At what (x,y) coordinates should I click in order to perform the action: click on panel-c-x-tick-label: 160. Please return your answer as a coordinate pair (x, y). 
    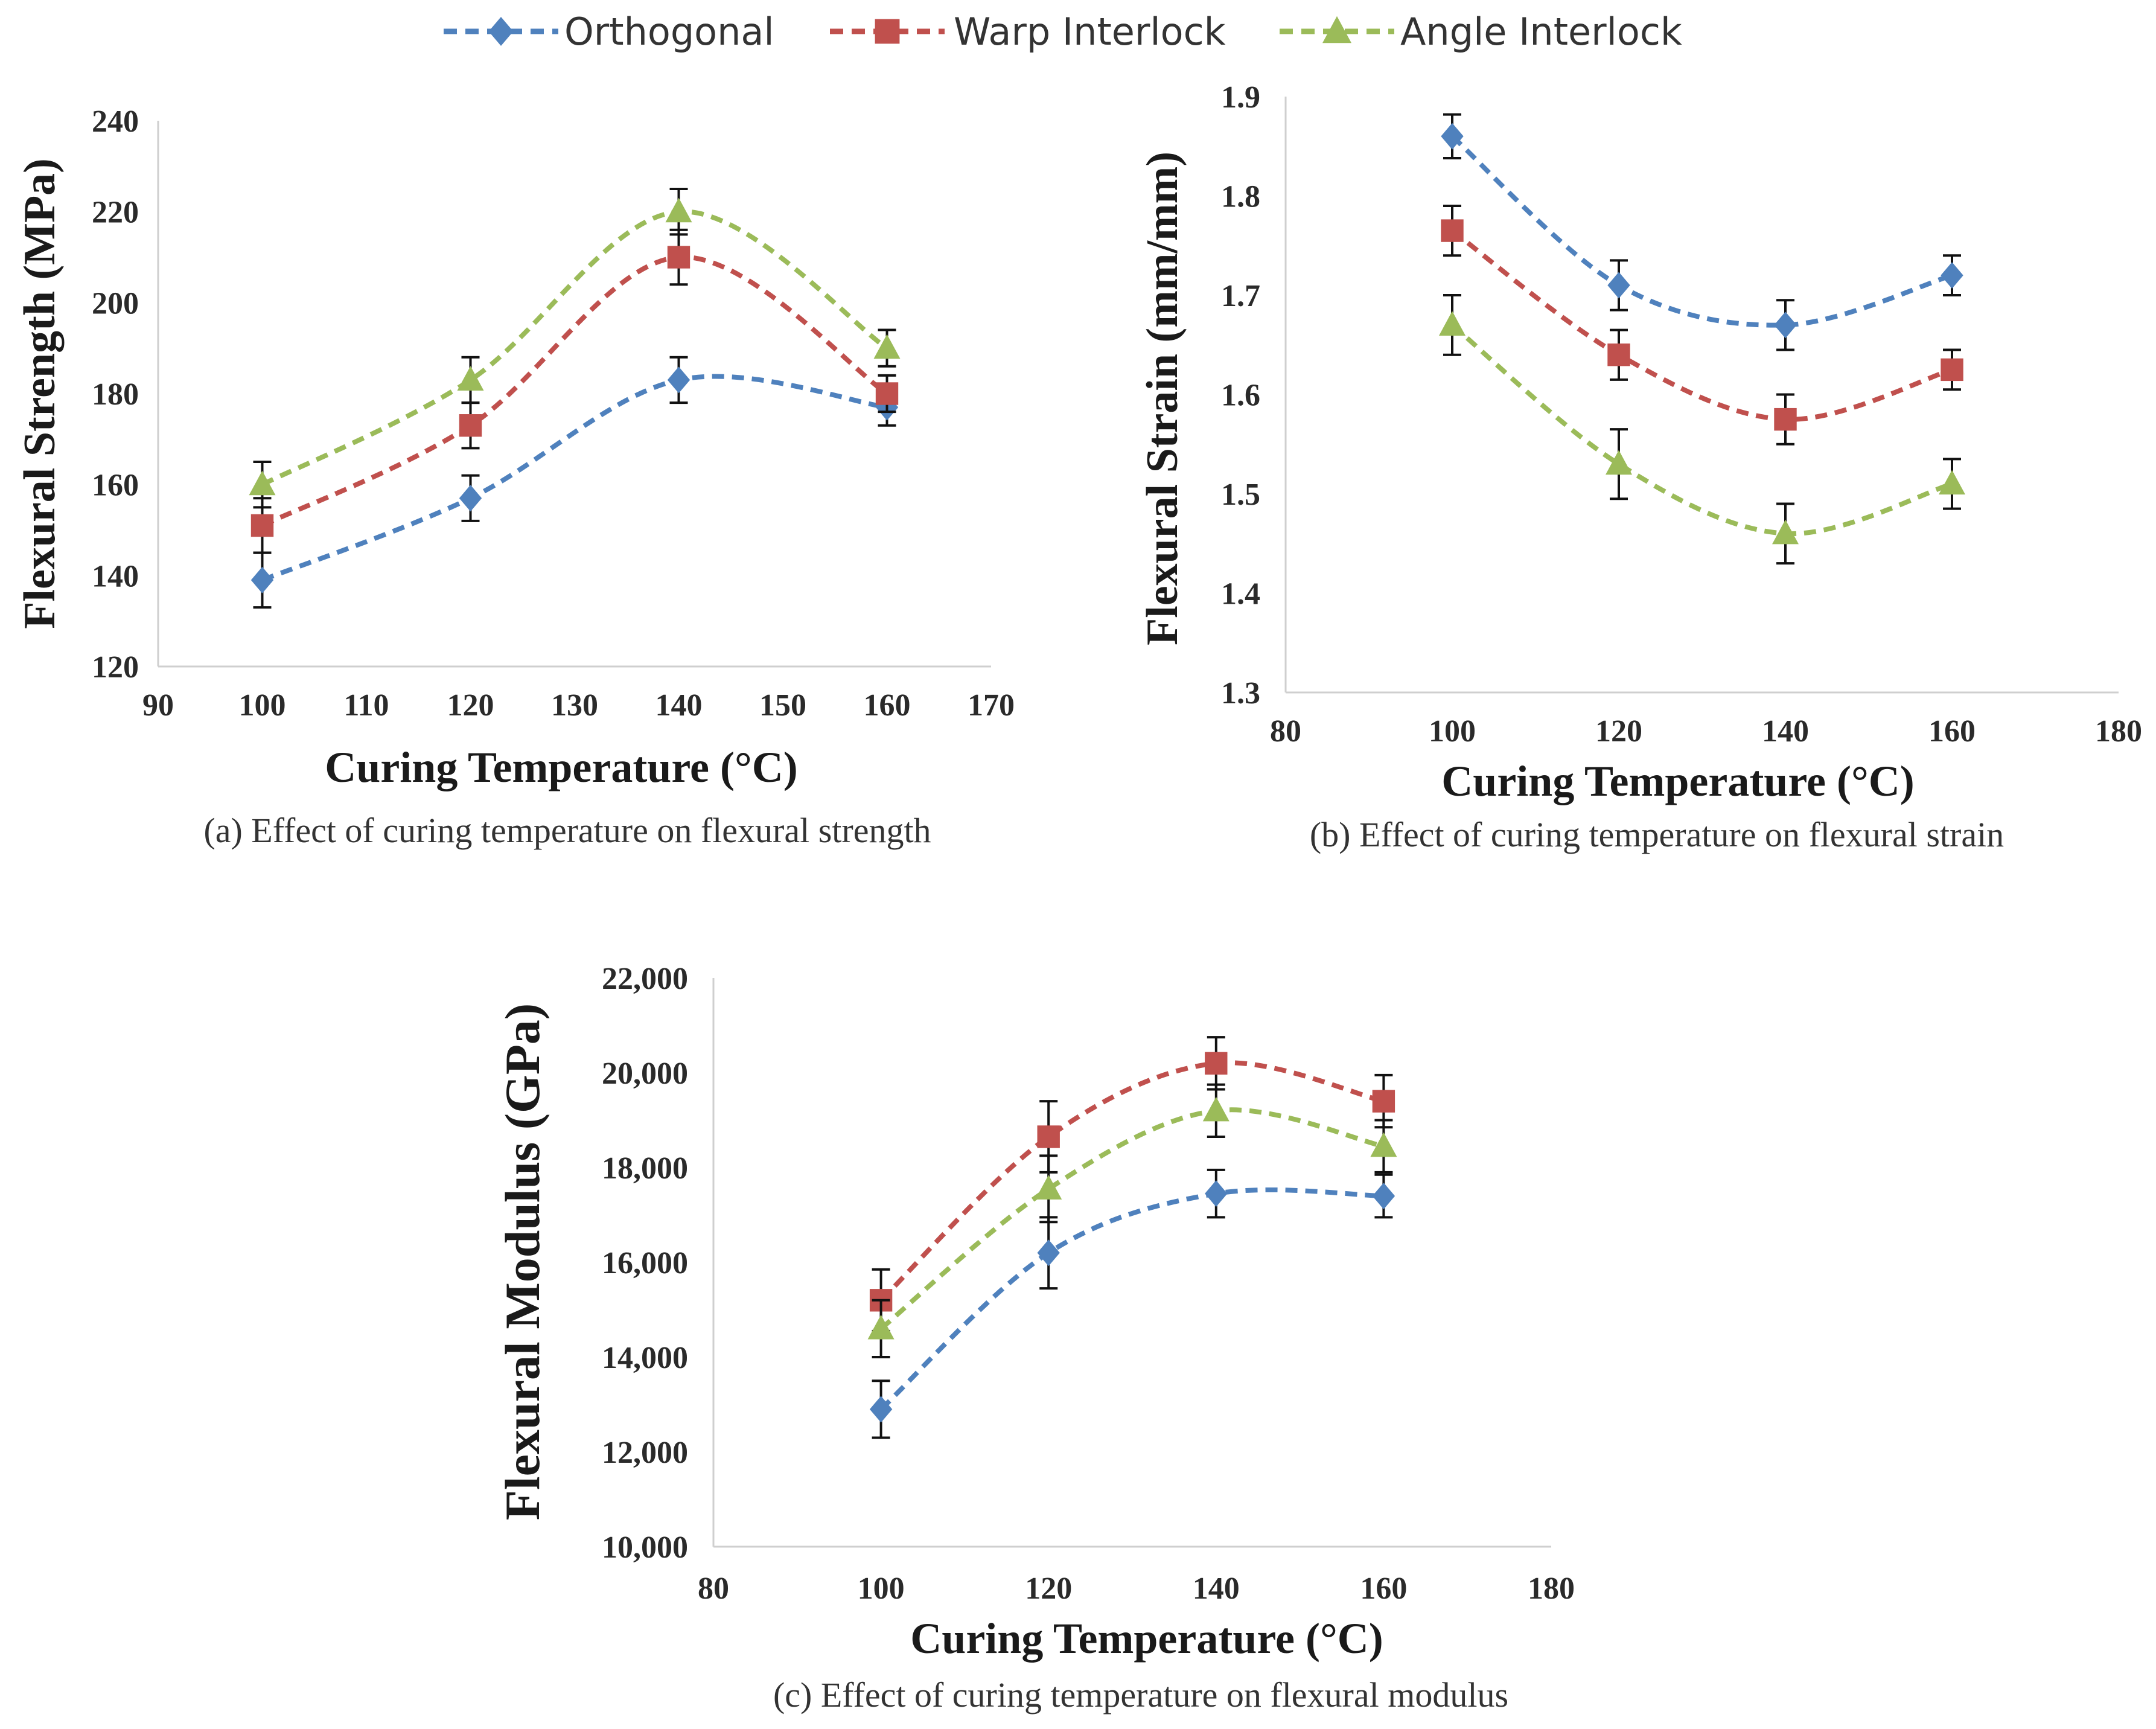
    Looking at the image, I should click on (1383, 1589).